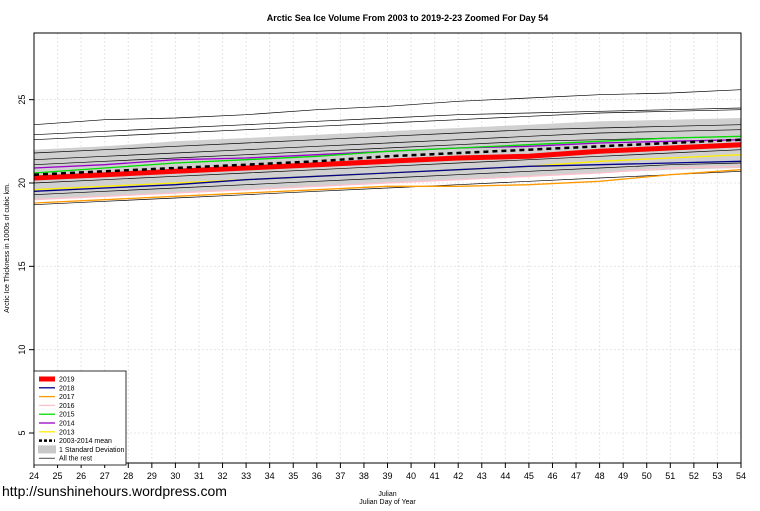 The image size is (760, 511). Describe the element at coordinates (223, 476) in the screenshot. I see `x-tick-label: 32` at that location.